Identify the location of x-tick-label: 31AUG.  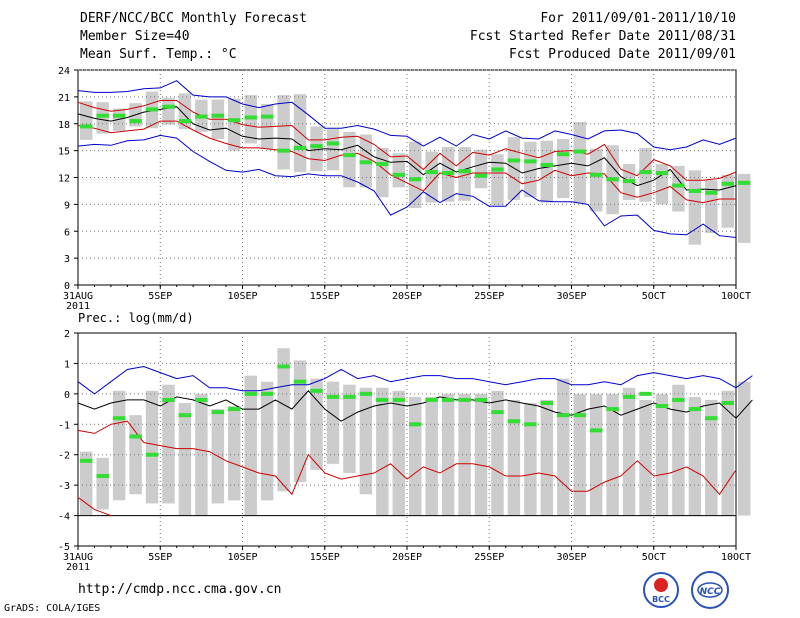
(78, 296).